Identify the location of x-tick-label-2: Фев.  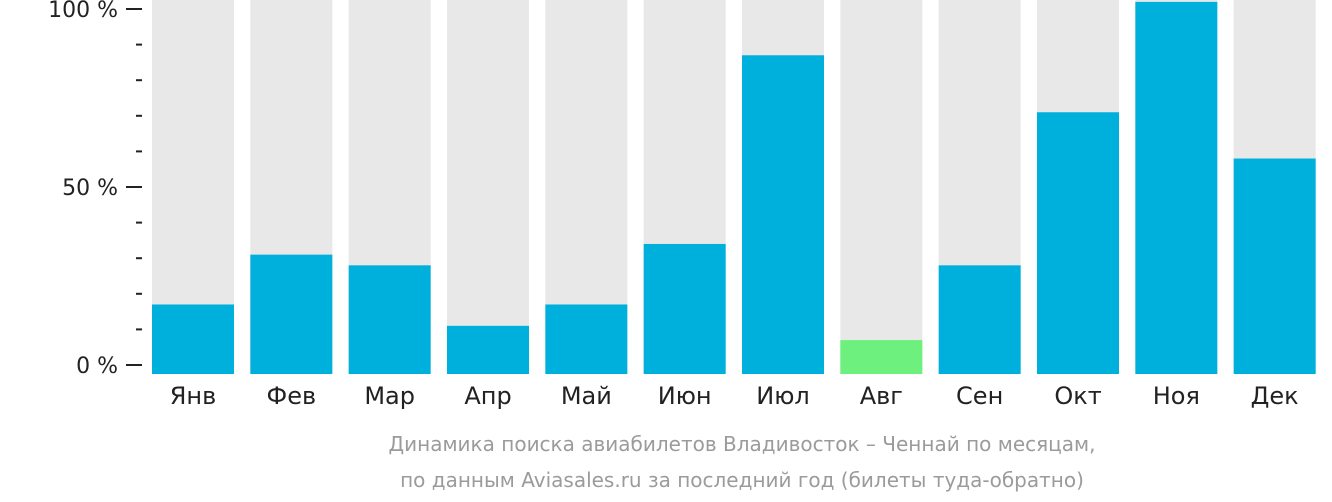
(292, 396).